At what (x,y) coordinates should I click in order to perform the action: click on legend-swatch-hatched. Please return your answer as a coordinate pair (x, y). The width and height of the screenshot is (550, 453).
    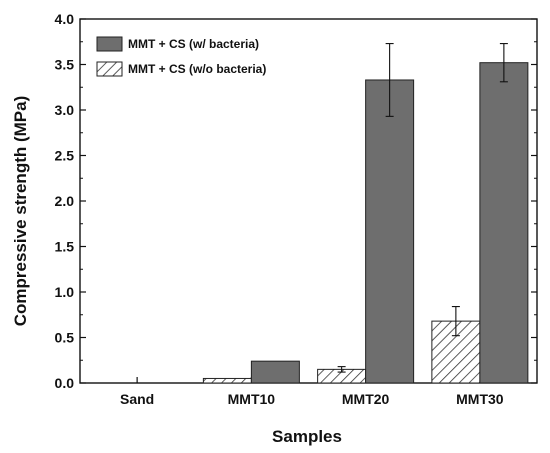
    Looking at the image, I should click on (109, 69).